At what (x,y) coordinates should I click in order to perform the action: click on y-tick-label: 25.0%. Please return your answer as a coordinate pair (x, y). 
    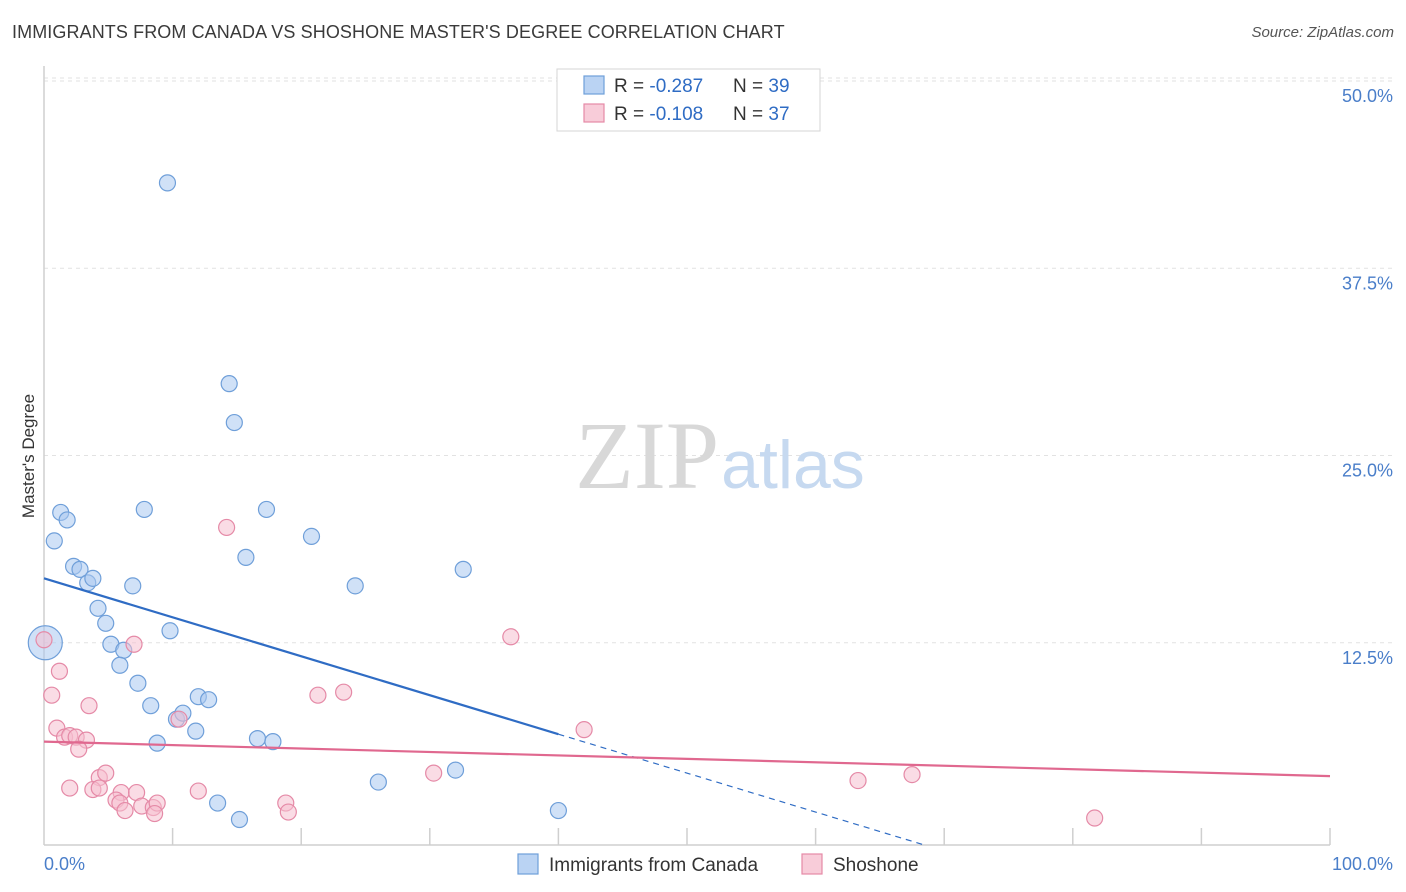
    Looking at the image, I should click on (1367, 471).